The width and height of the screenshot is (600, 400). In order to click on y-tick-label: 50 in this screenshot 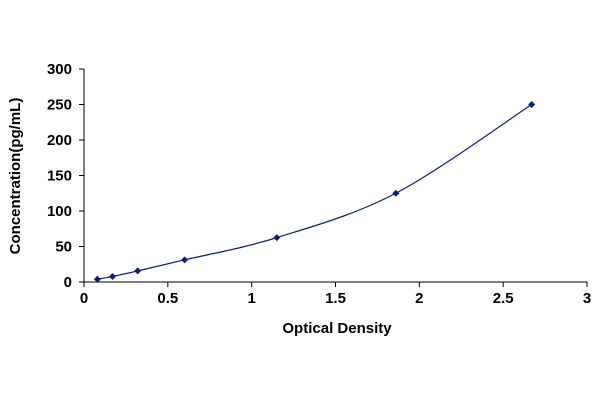, I will do `click(63, 247)`.